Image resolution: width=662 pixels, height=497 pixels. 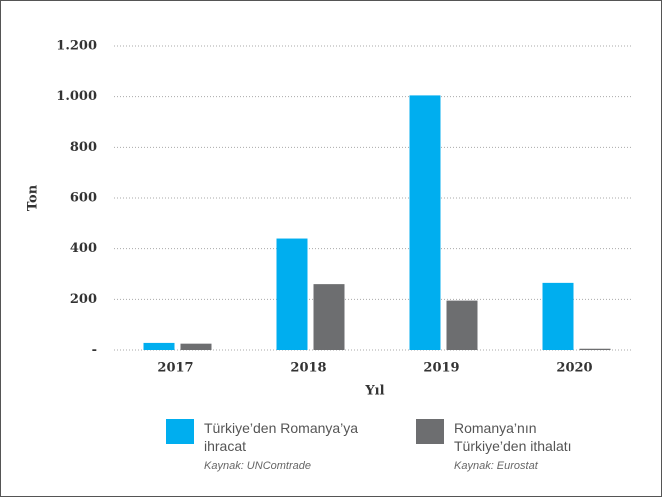 I want to click on legend-label: Romanya’nın Türkiye’den ithalatı, so click(x=513, y=437).